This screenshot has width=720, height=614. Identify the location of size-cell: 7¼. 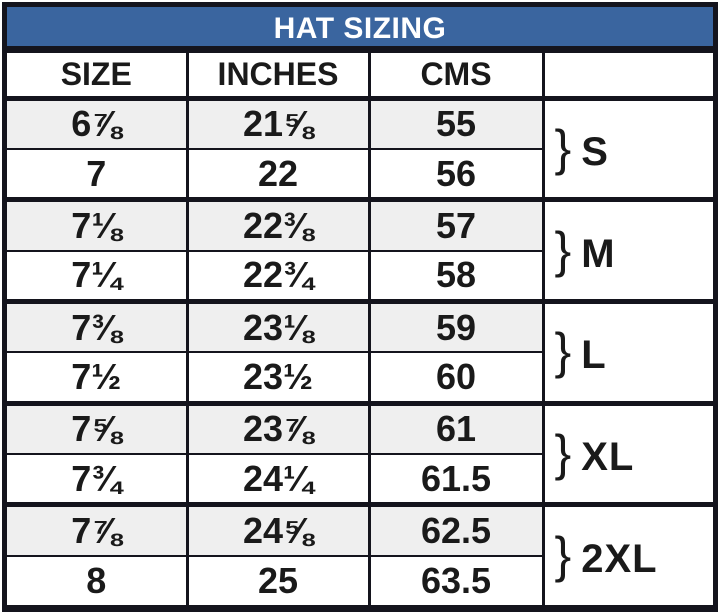
(98, 276).